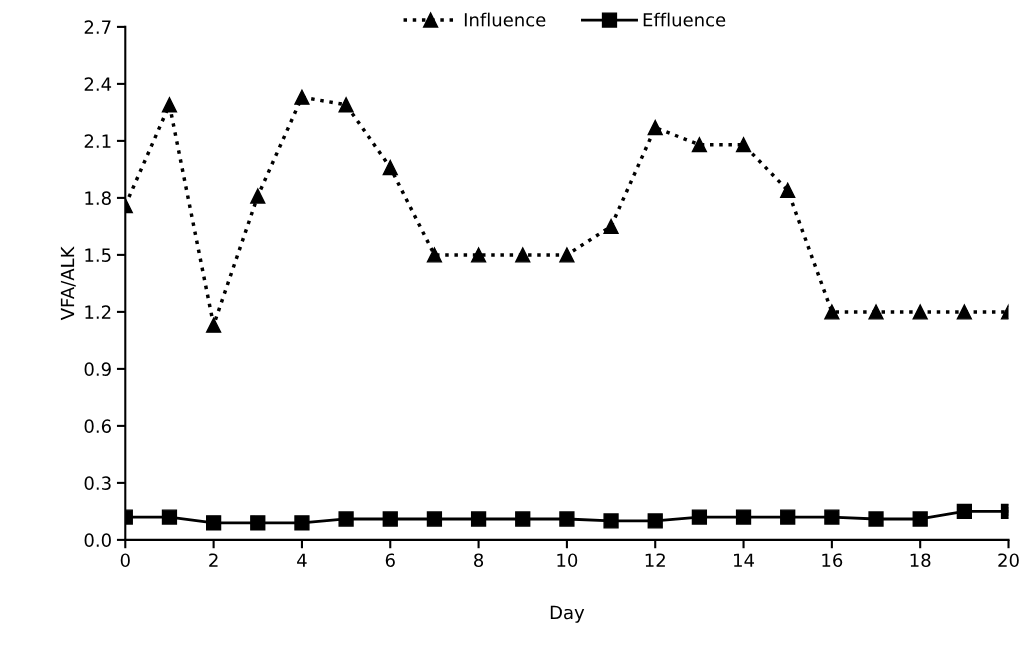  Describe the element at coordinates (567, 560) in the screenshot. I see `x-tick-label: 10` at that location.